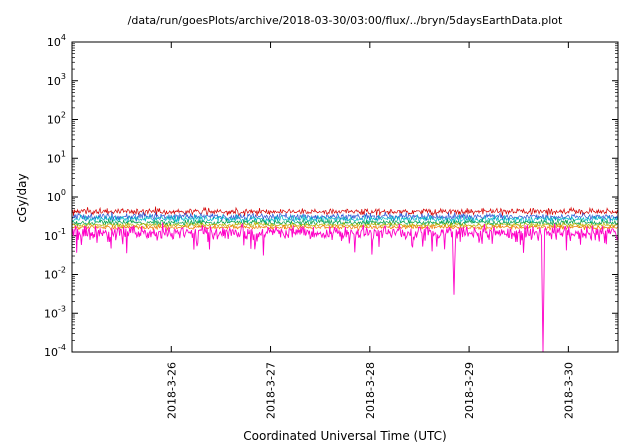 Image resolution: width=640 pixels, height=448 pixels. I want to click on series-line-green-band, so click(345, 223).